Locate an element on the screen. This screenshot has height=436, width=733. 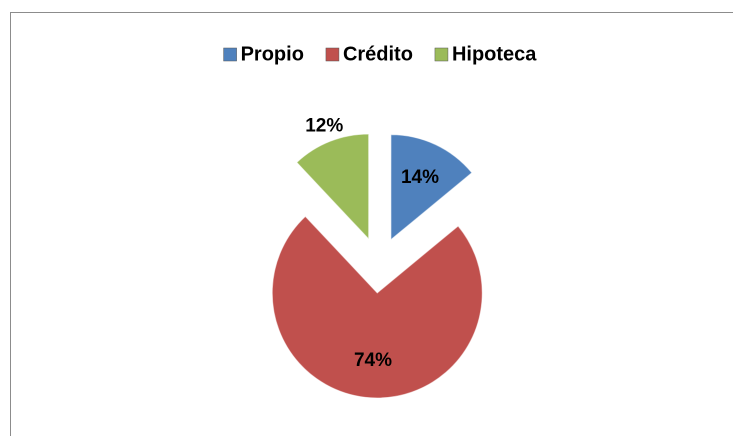
legend-label: Hipoteca is located at coordinates (494, 54).